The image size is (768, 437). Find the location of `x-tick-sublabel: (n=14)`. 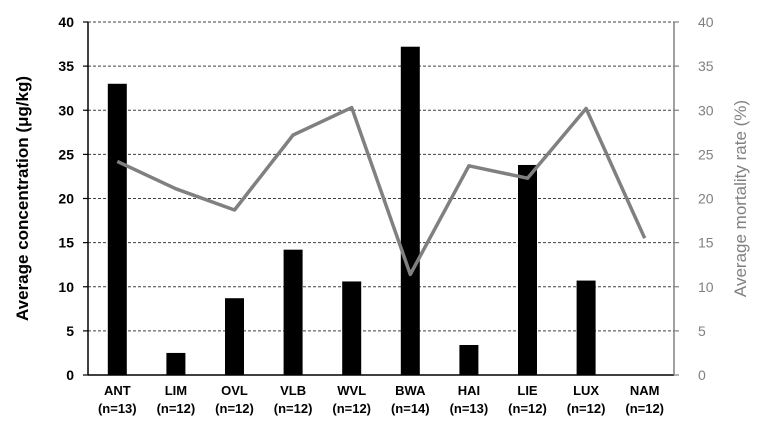

x-tick-sublabel: (n=14) is located at coordinates (410, 408).